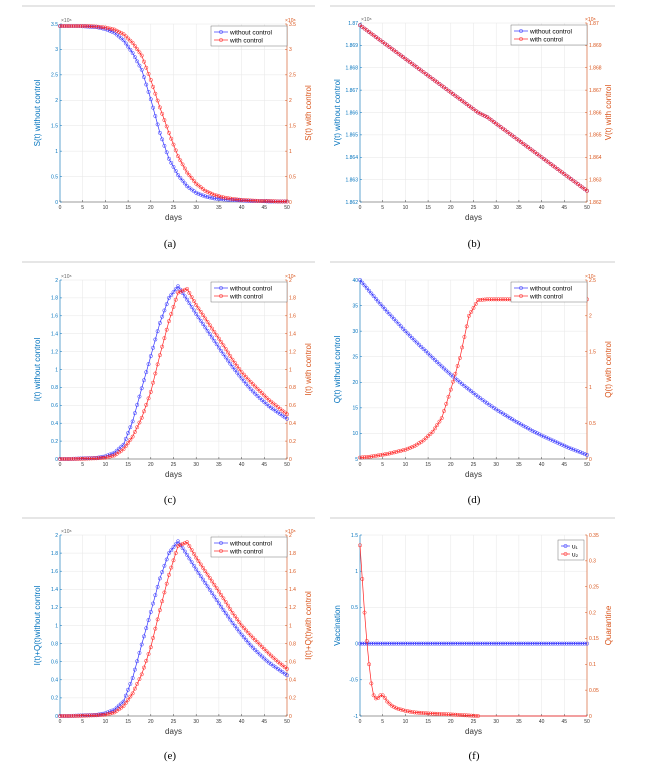 The height and width of the screenshot is (778, 645). I want to click on series-with-control, so click(472, 630).